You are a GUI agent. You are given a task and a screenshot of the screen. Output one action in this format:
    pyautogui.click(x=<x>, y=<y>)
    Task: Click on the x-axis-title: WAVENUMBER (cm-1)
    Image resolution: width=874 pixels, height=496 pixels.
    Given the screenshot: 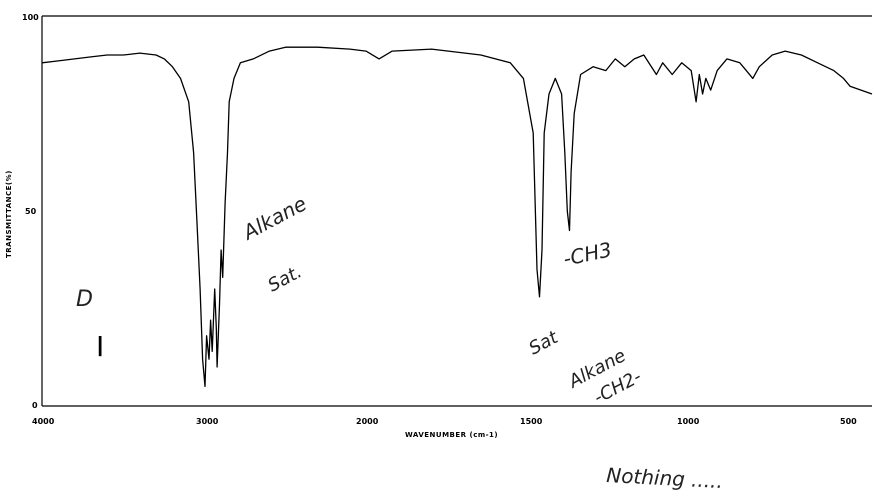 What is the action you would take?
    pyautogui.click(x=451, y=435)
    